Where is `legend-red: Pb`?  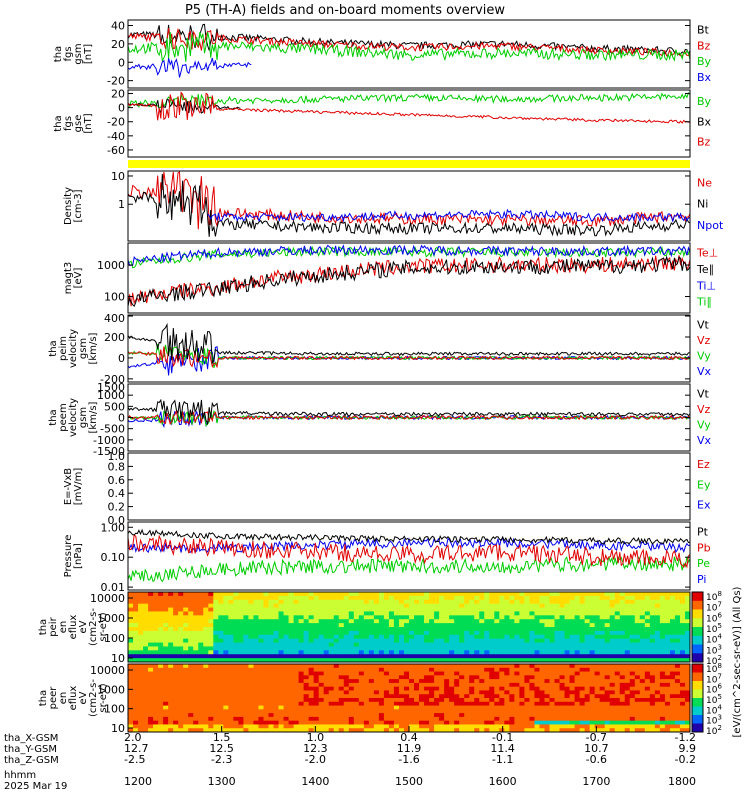 legend-red: Pb is located at coordinates (704, 547).